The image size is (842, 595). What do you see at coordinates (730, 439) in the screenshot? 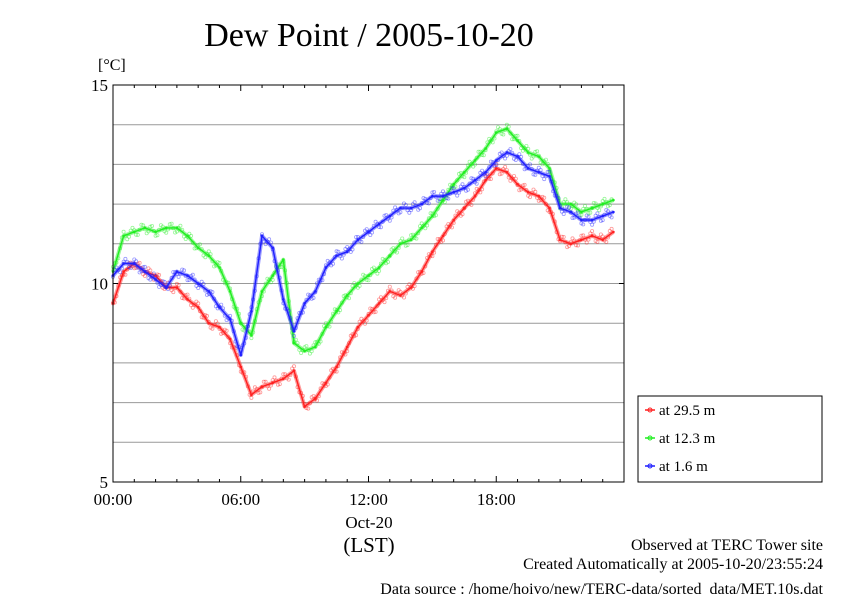
I see `legend: at 29.5 m at 12.3 m at 1.6 m` at bounding box center [730, 439].